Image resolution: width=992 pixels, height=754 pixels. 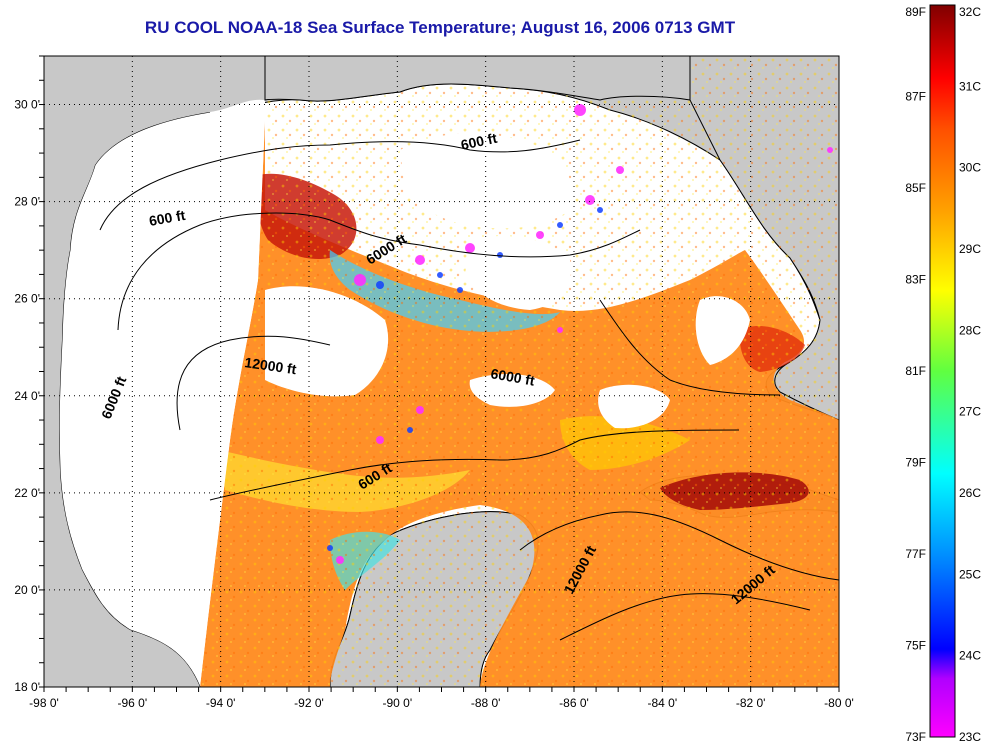 What do you see at coordinates (751, 703) in the screenshot?
I see `lon-tick-label: -82 0'` at bounding box center [751, 703].